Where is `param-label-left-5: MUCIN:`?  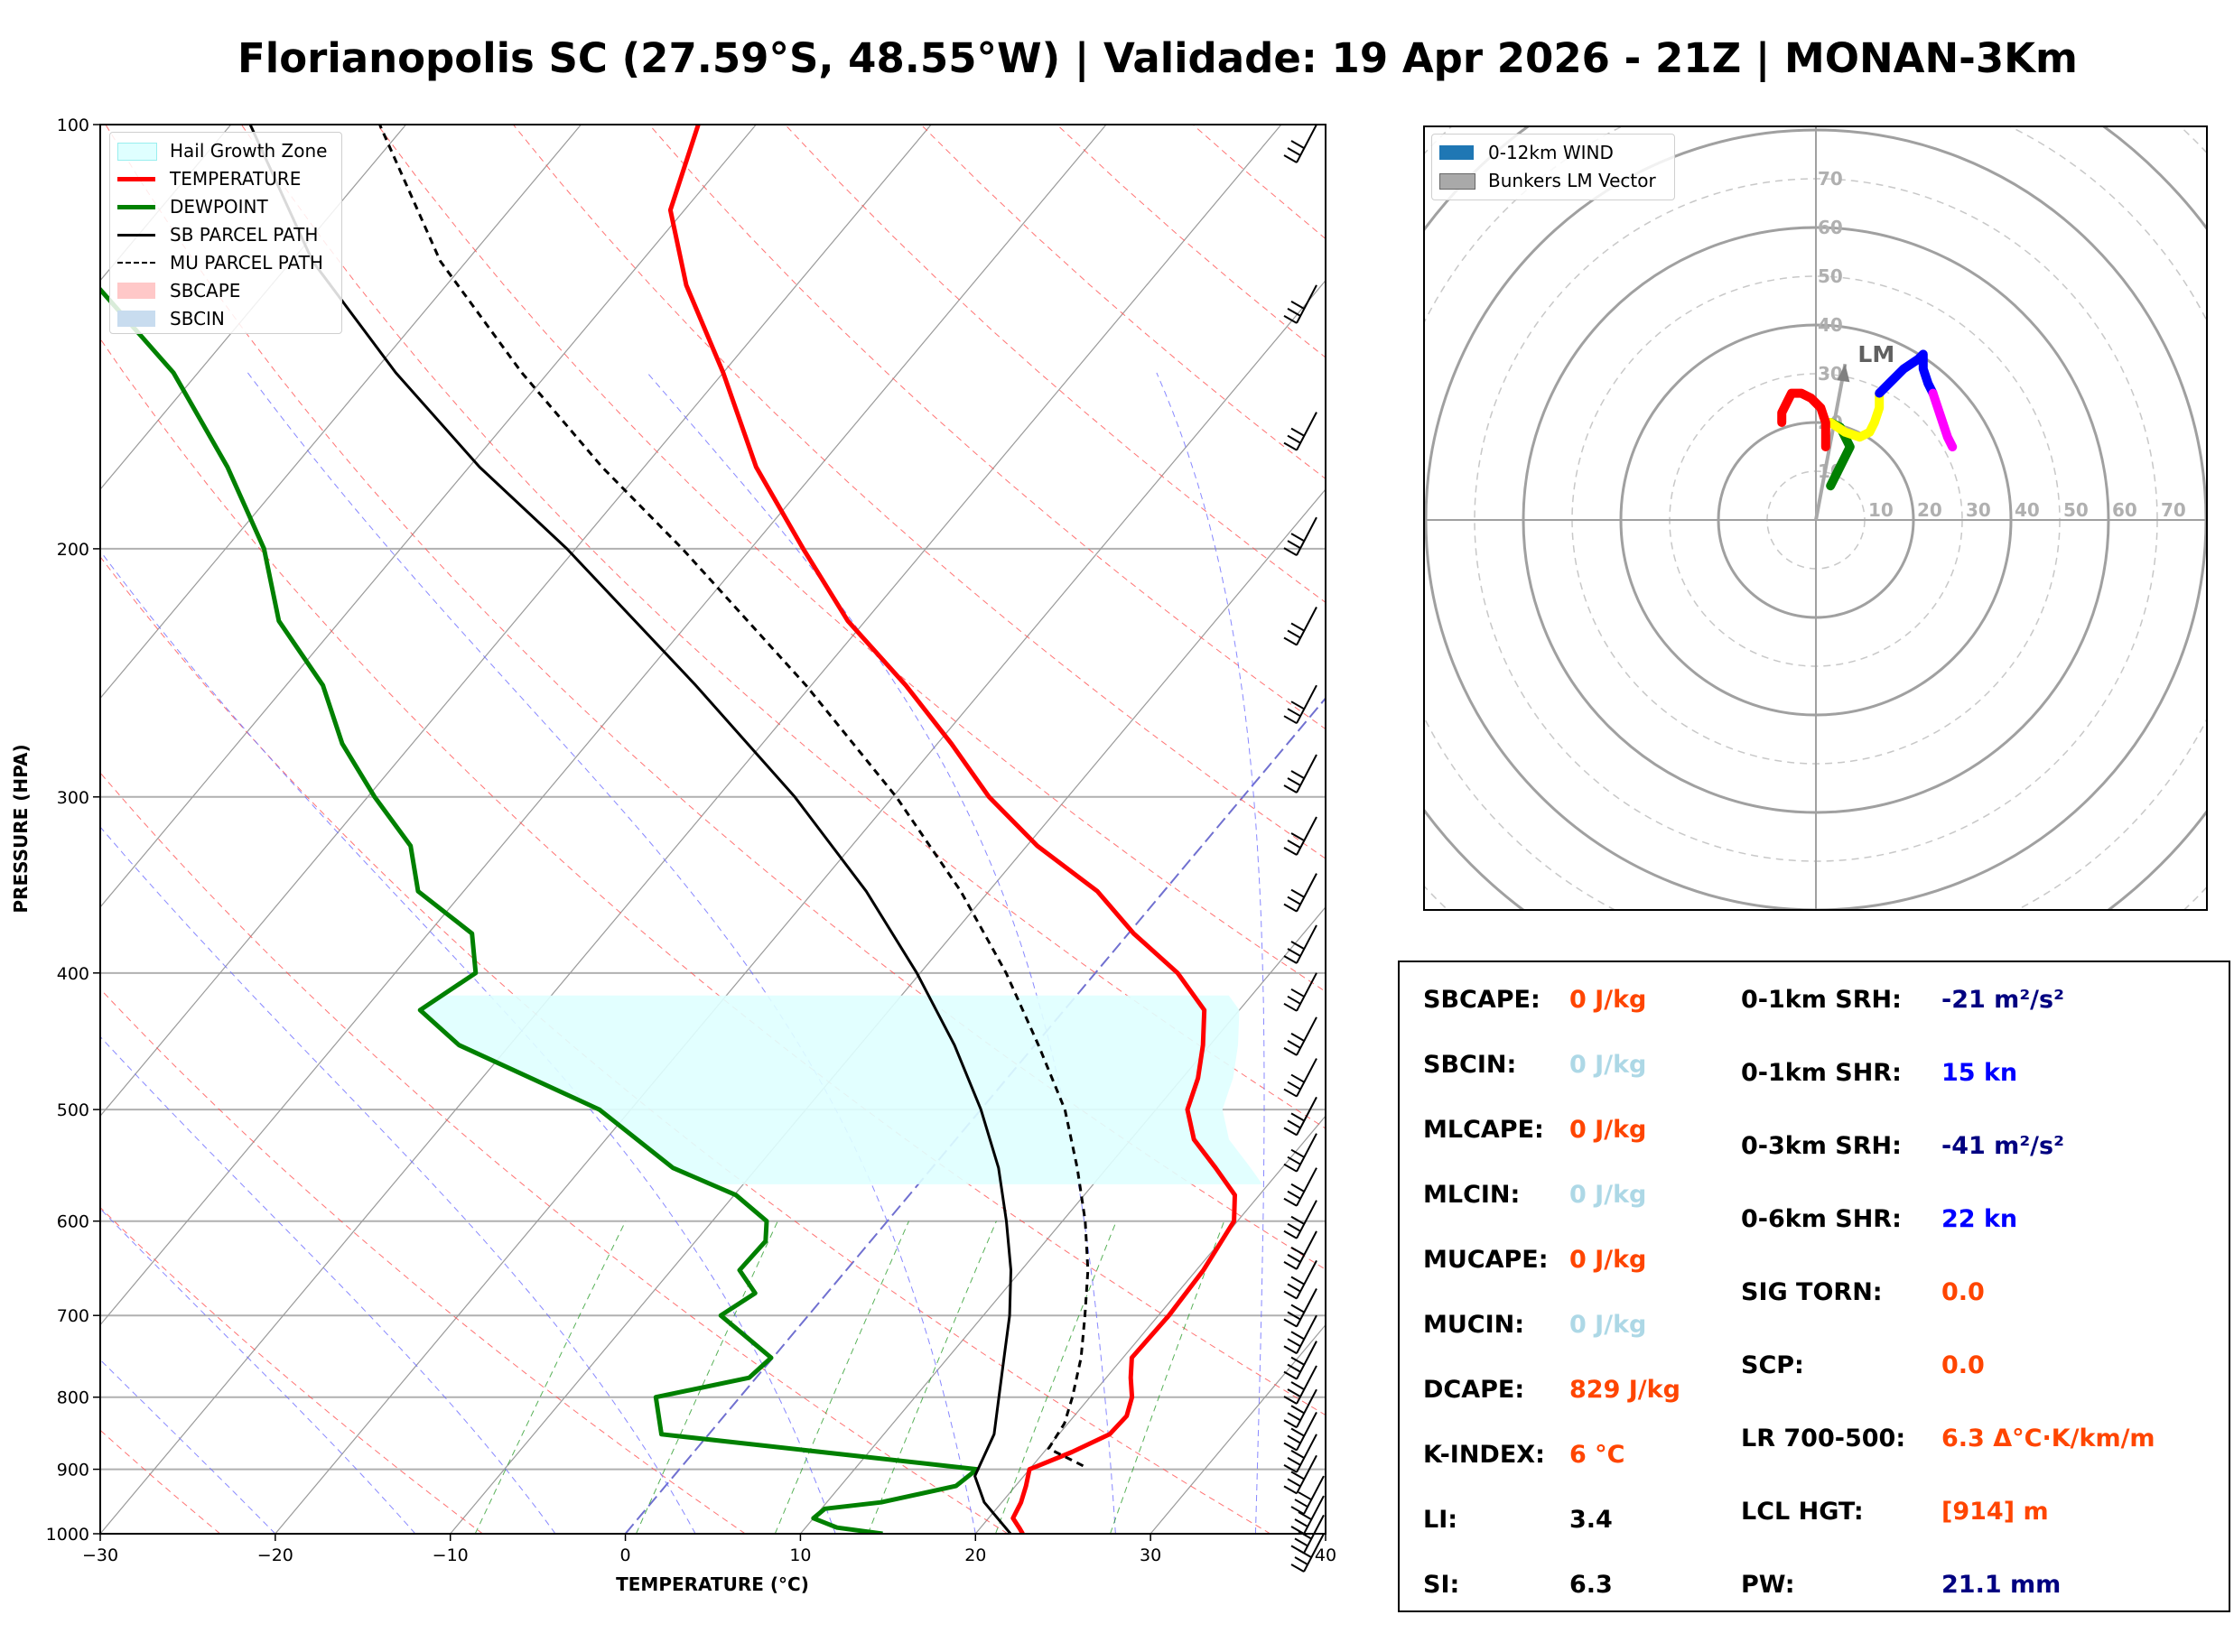
param-label-left-5: MUCIN: is located at coordinates (1474, 1325).